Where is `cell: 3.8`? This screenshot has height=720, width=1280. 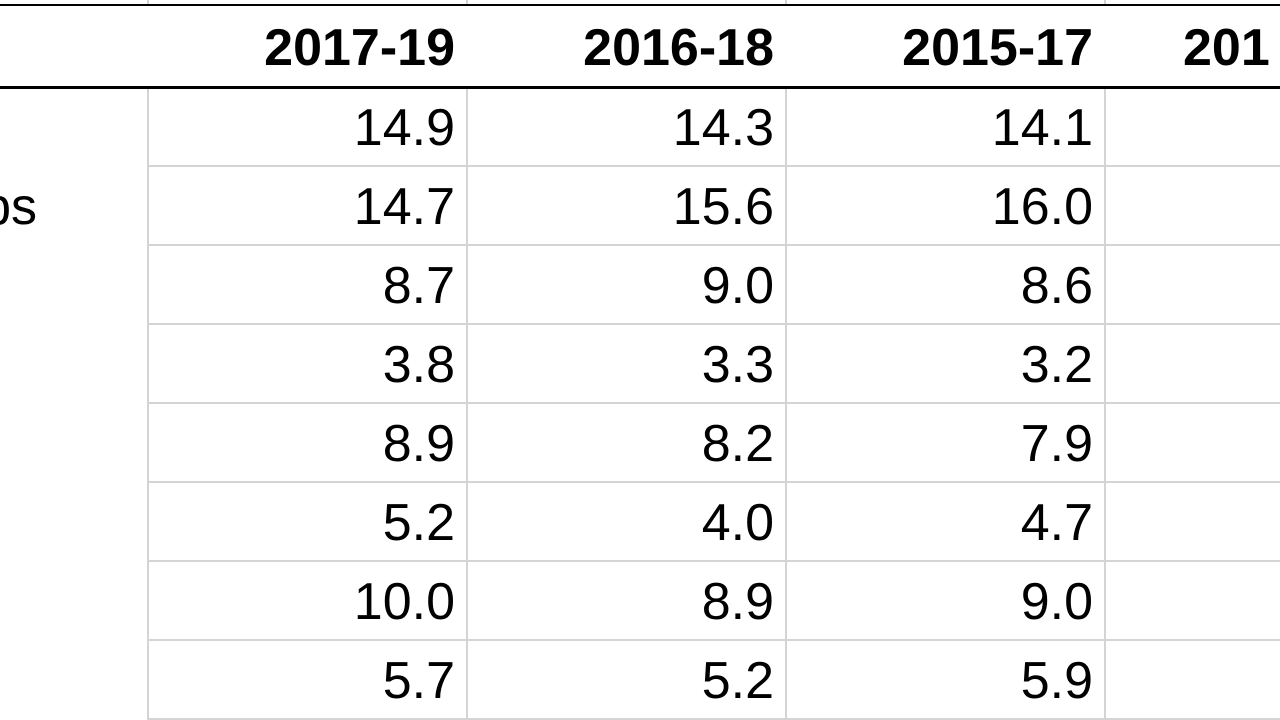
cell: 3.8 is located at coordinates (418, 365).